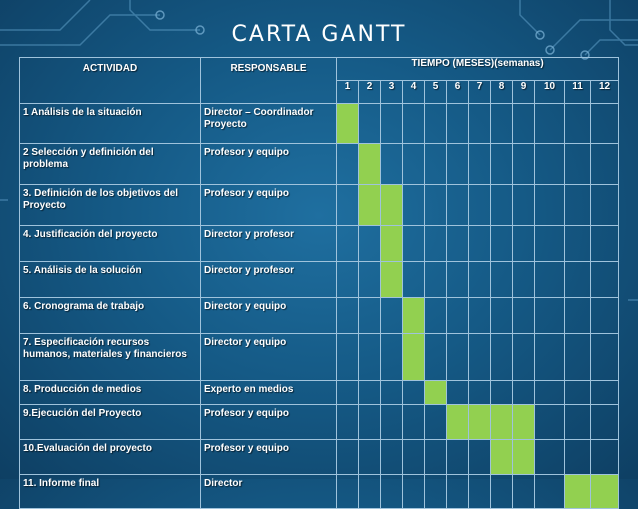 This screenshot has width=638, height=509. I want to click on week-number: 2, so click(369, 92).